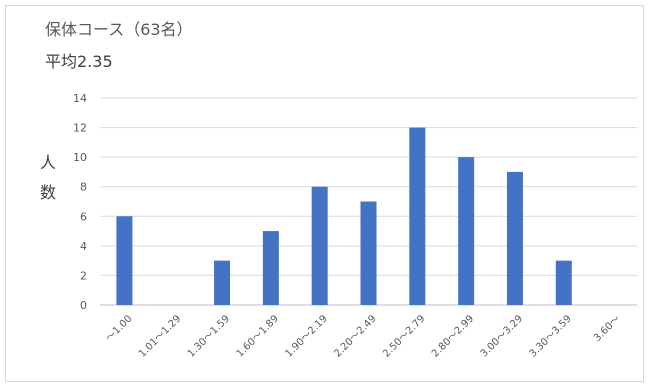 The width and height of the screenshot is (651, 389). Describe the element at coordinates (47, 162) in the screenshot. I see `y-axis-label-char: 人` at that location.